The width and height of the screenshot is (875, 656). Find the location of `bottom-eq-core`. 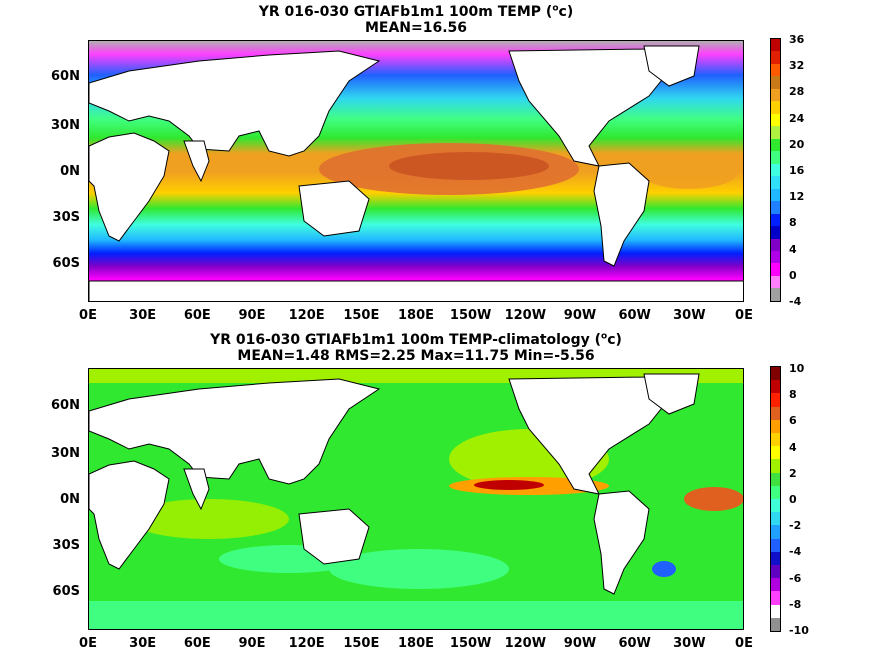

bottom-eq-core is located at coordinates (509, 485).